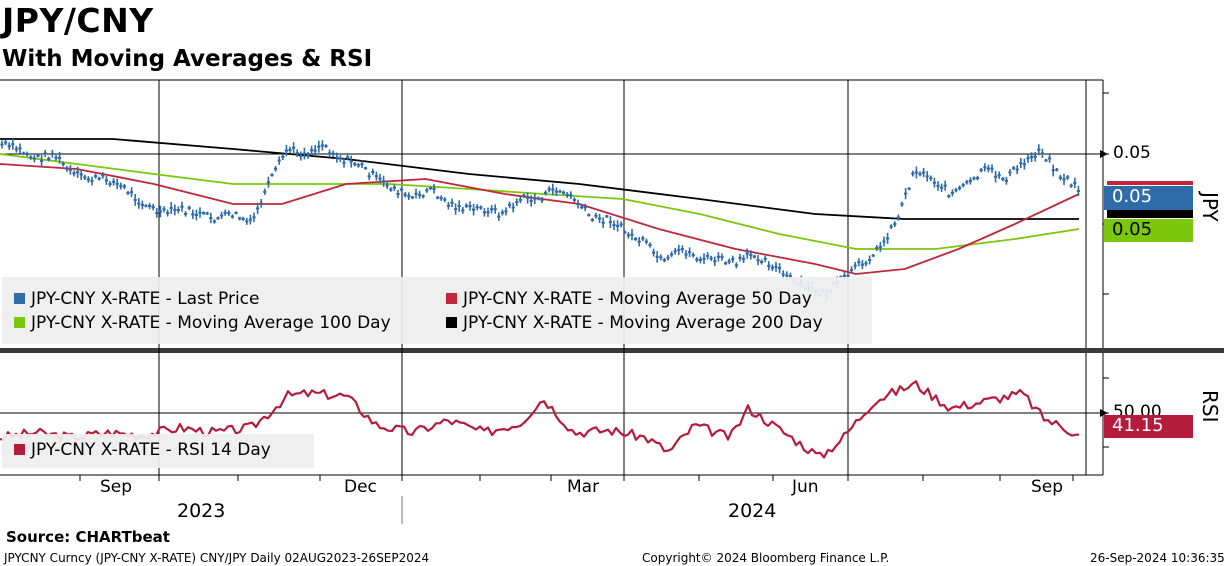  I want to click on ma200-line, so click(539, 179).